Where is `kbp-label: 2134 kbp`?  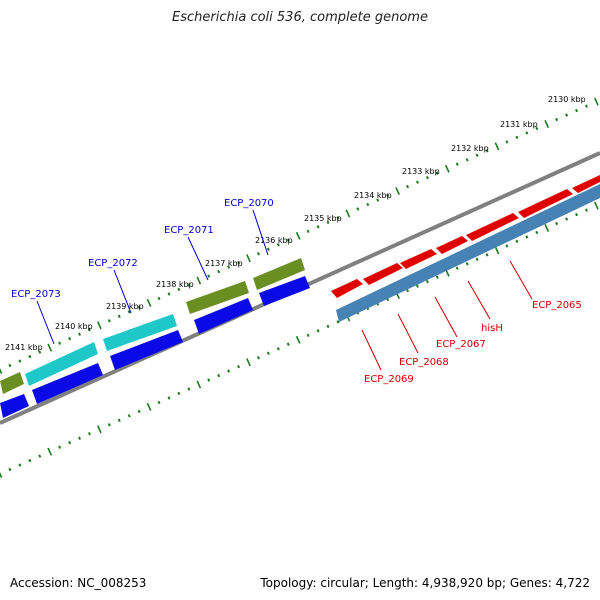 kbp-label: 2134 kbp is located at coordinates (373, 195).